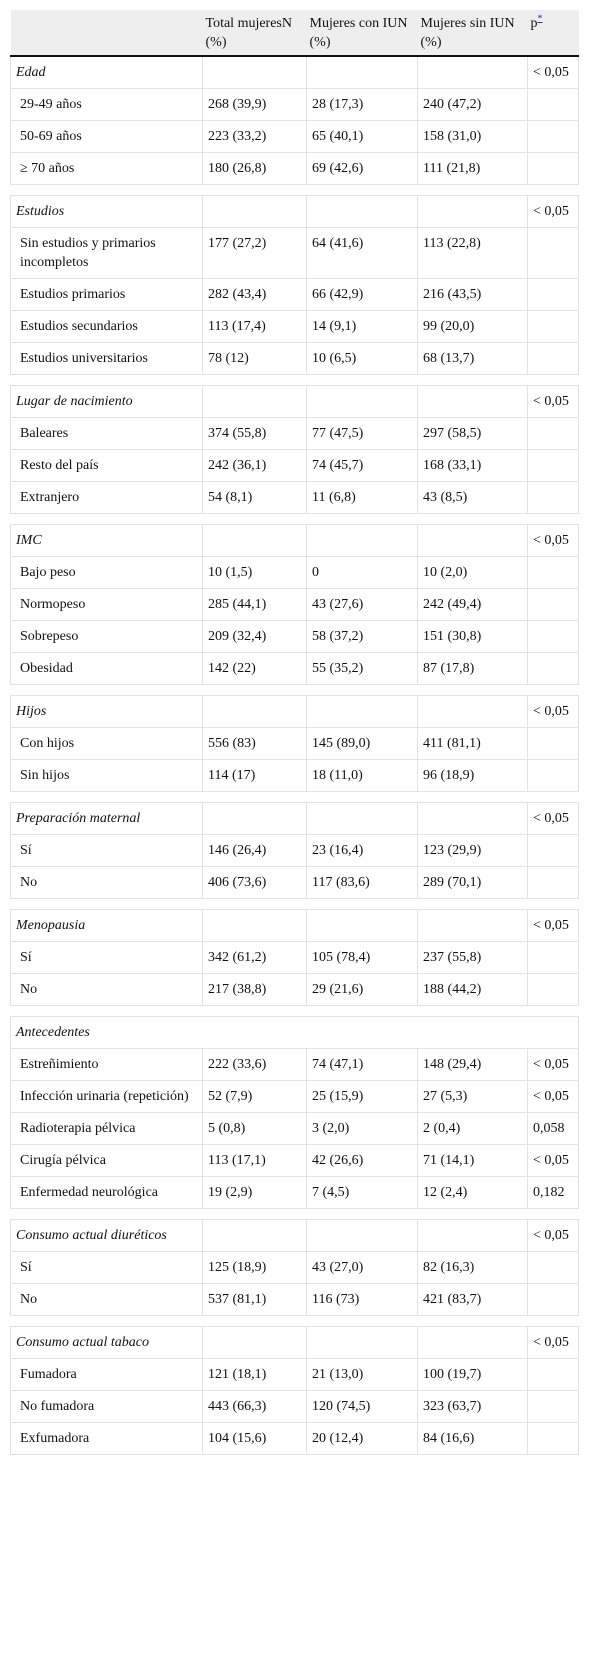  What do you see at coordinates (362, 743) in the screenshot?
I see `value-cell: 145 (89,0)` at bounding box center [362, 743].